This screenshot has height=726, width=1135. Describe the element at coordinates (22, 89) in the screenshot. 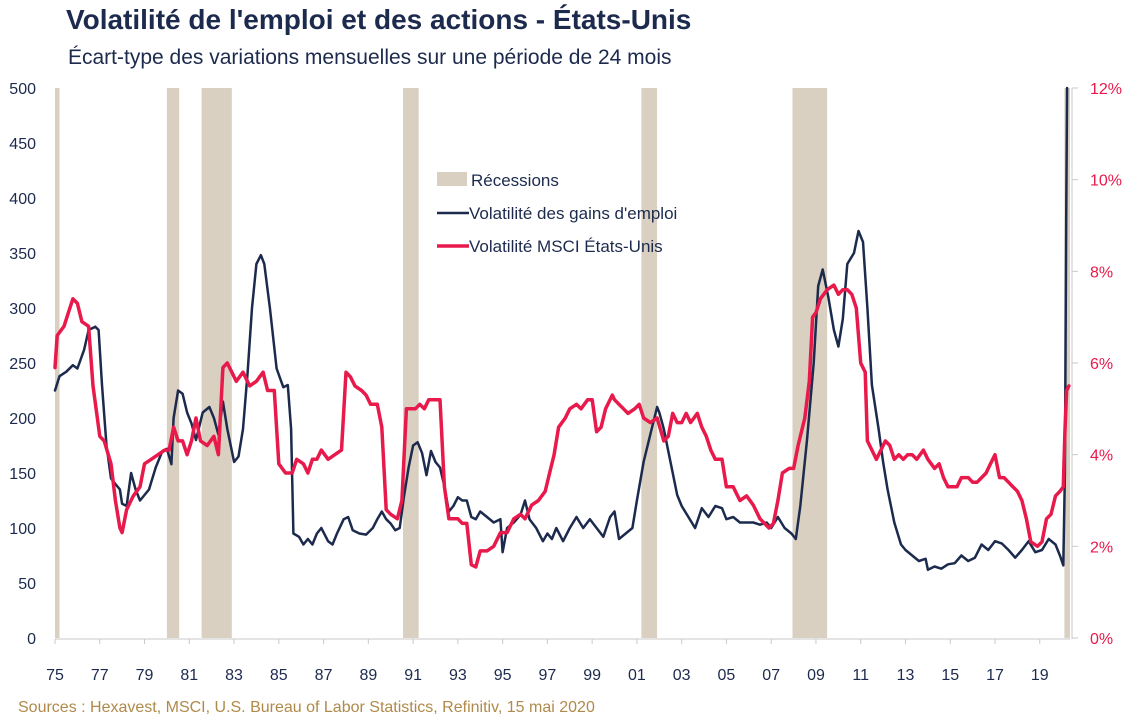

I see `y-left-tick-label: 500` at that location.